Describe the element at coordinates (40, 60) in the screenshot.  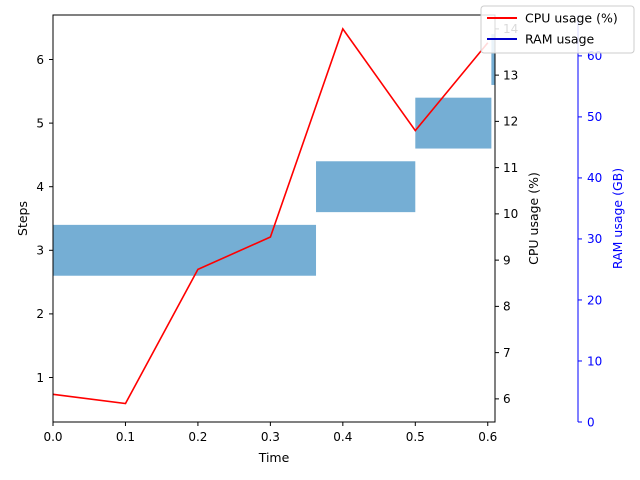
I see `steps-tick-label: 6` at that location.